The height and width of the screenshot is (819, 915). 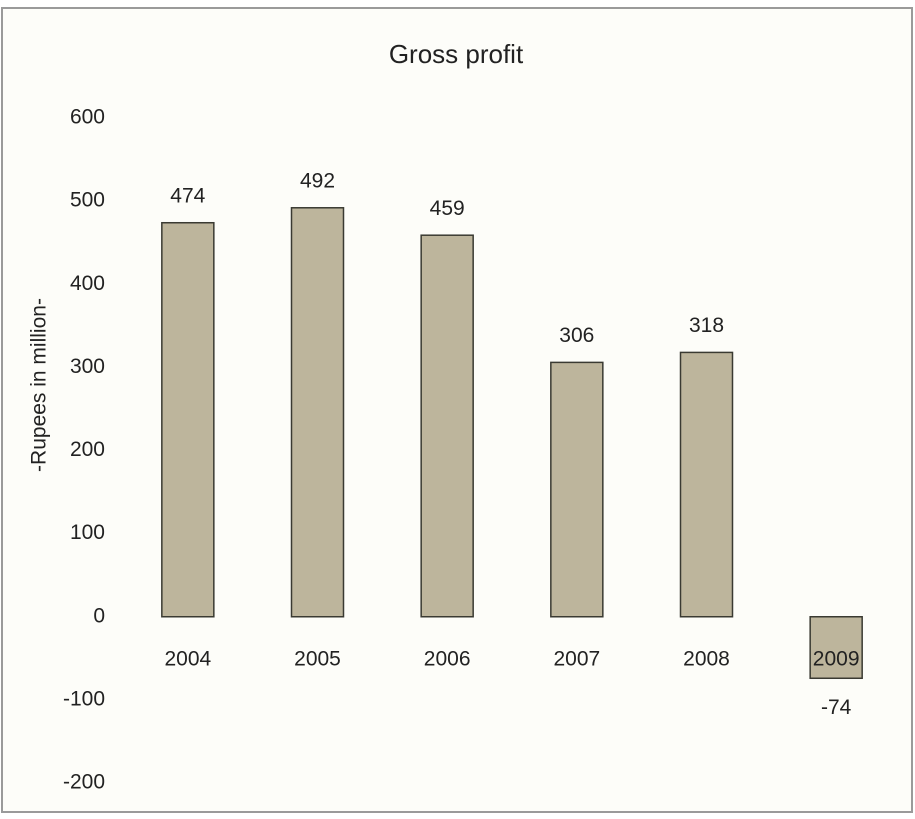 What do you see at coordinates (187, 658) in the screenshot?
I see `x-tick-label: 2004` at bounding box center [187, 658].